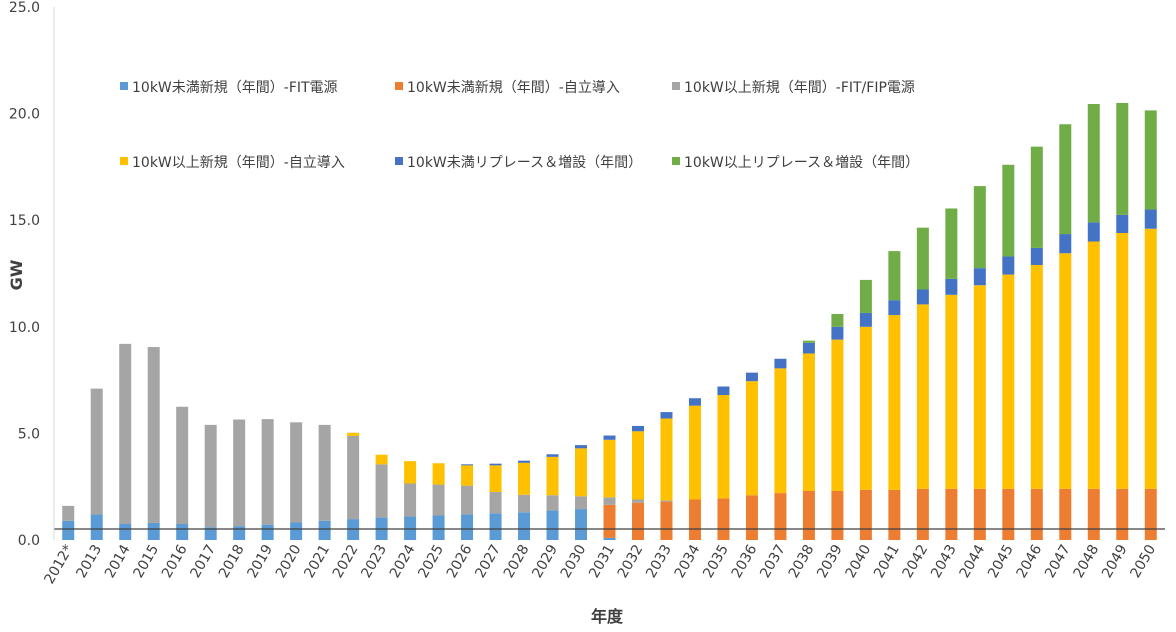  Describe the element at coordinates (830, 561) in the screenshot. I see `x-tick-label: 2039` at that location.